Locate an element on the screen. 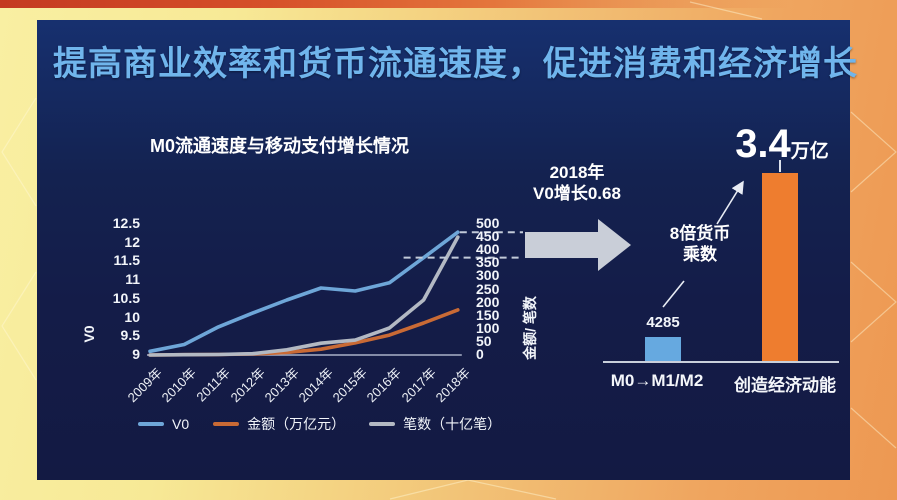  right-tick-200: 200 is located at coordinates (488, 301).